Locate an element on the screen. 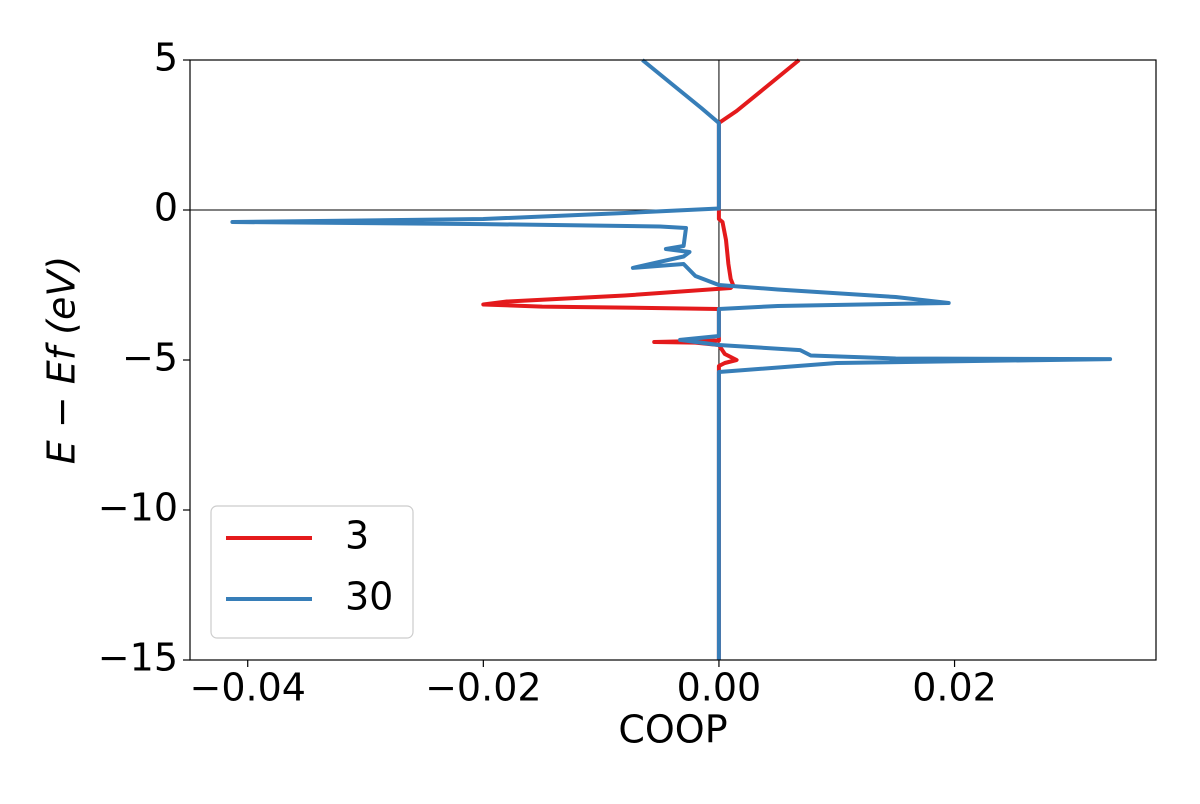  y-tick-label: −10 is located at coordinates (138, 508).